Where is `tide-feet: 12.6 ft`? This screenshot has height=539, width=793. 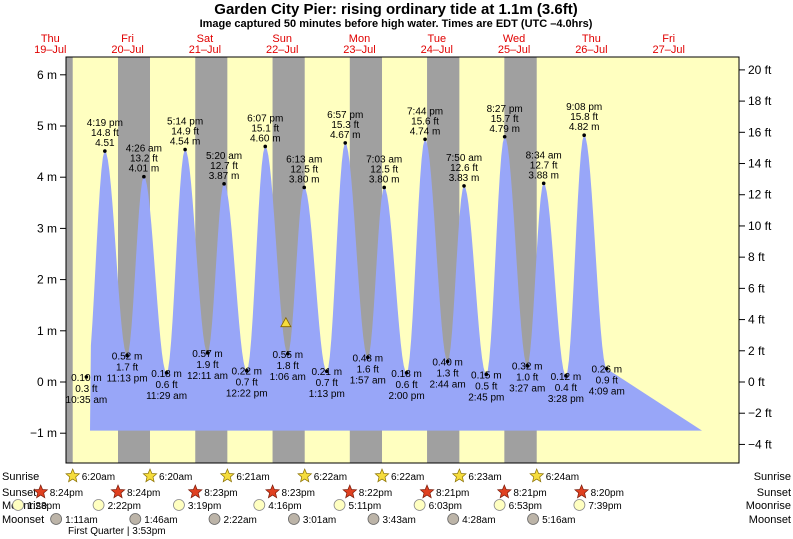
tide-feet: 12.6 ft is located at coordinates (464, 168).